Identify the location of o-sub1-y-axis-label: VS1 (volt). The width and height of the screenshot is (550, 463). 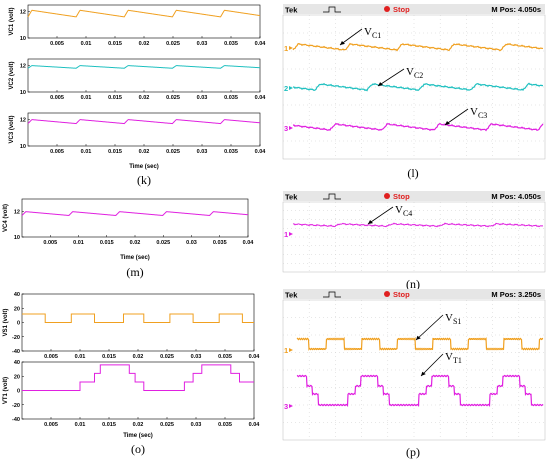
(6, 323).